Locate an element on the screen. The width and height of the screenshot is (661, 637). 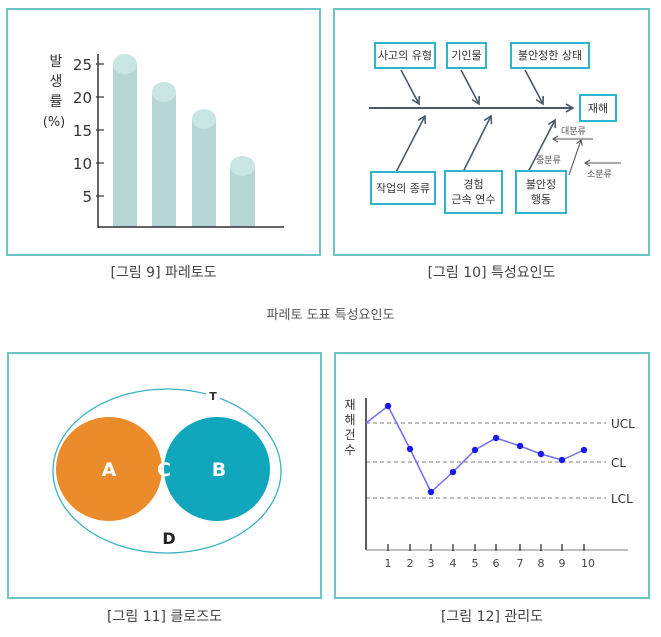
fishbone-caption: [그림 10] 특성요인도 is located at coordinates (491, 273).